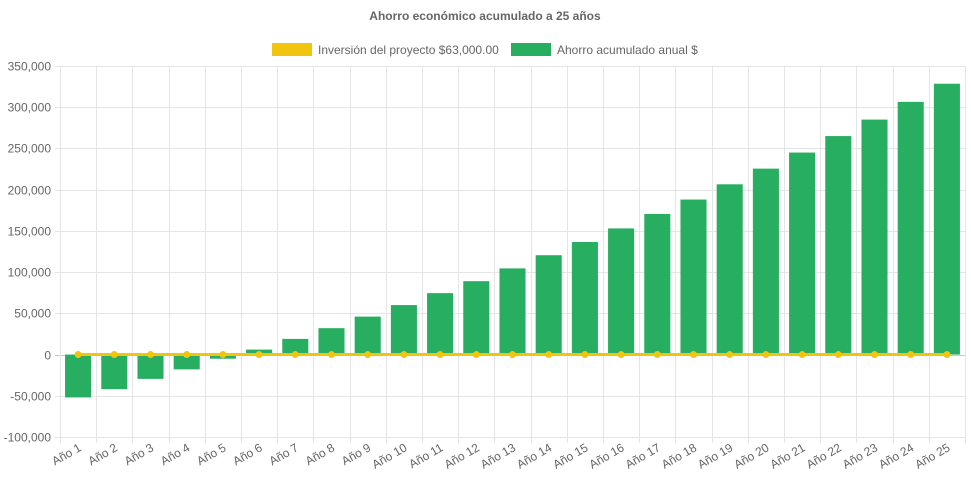 The width and height of the screenshot is (971, 485). Describe the element at coordinates (66, 454) in the screenshot. I see `x-tick-label: Año 1` at that location.